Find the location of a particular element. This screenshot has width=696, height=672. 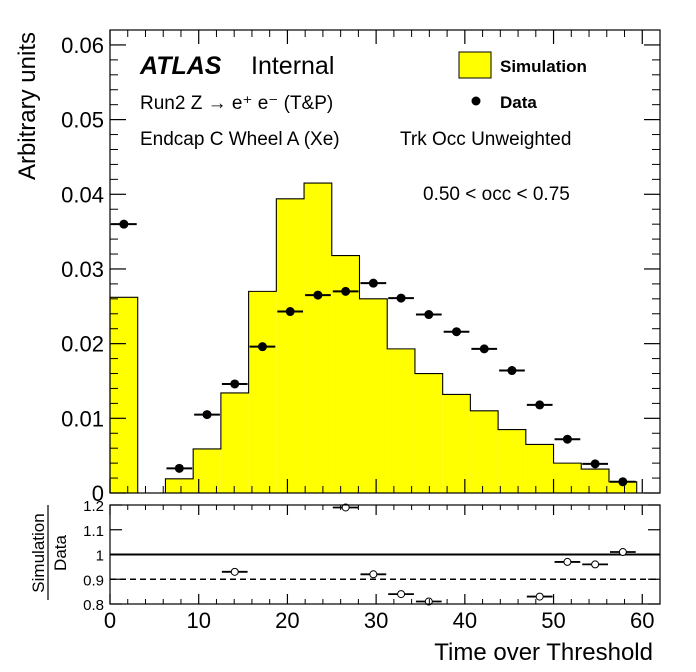

ratio-ylabel-denominator: Data is located at coordinates (60, 553).